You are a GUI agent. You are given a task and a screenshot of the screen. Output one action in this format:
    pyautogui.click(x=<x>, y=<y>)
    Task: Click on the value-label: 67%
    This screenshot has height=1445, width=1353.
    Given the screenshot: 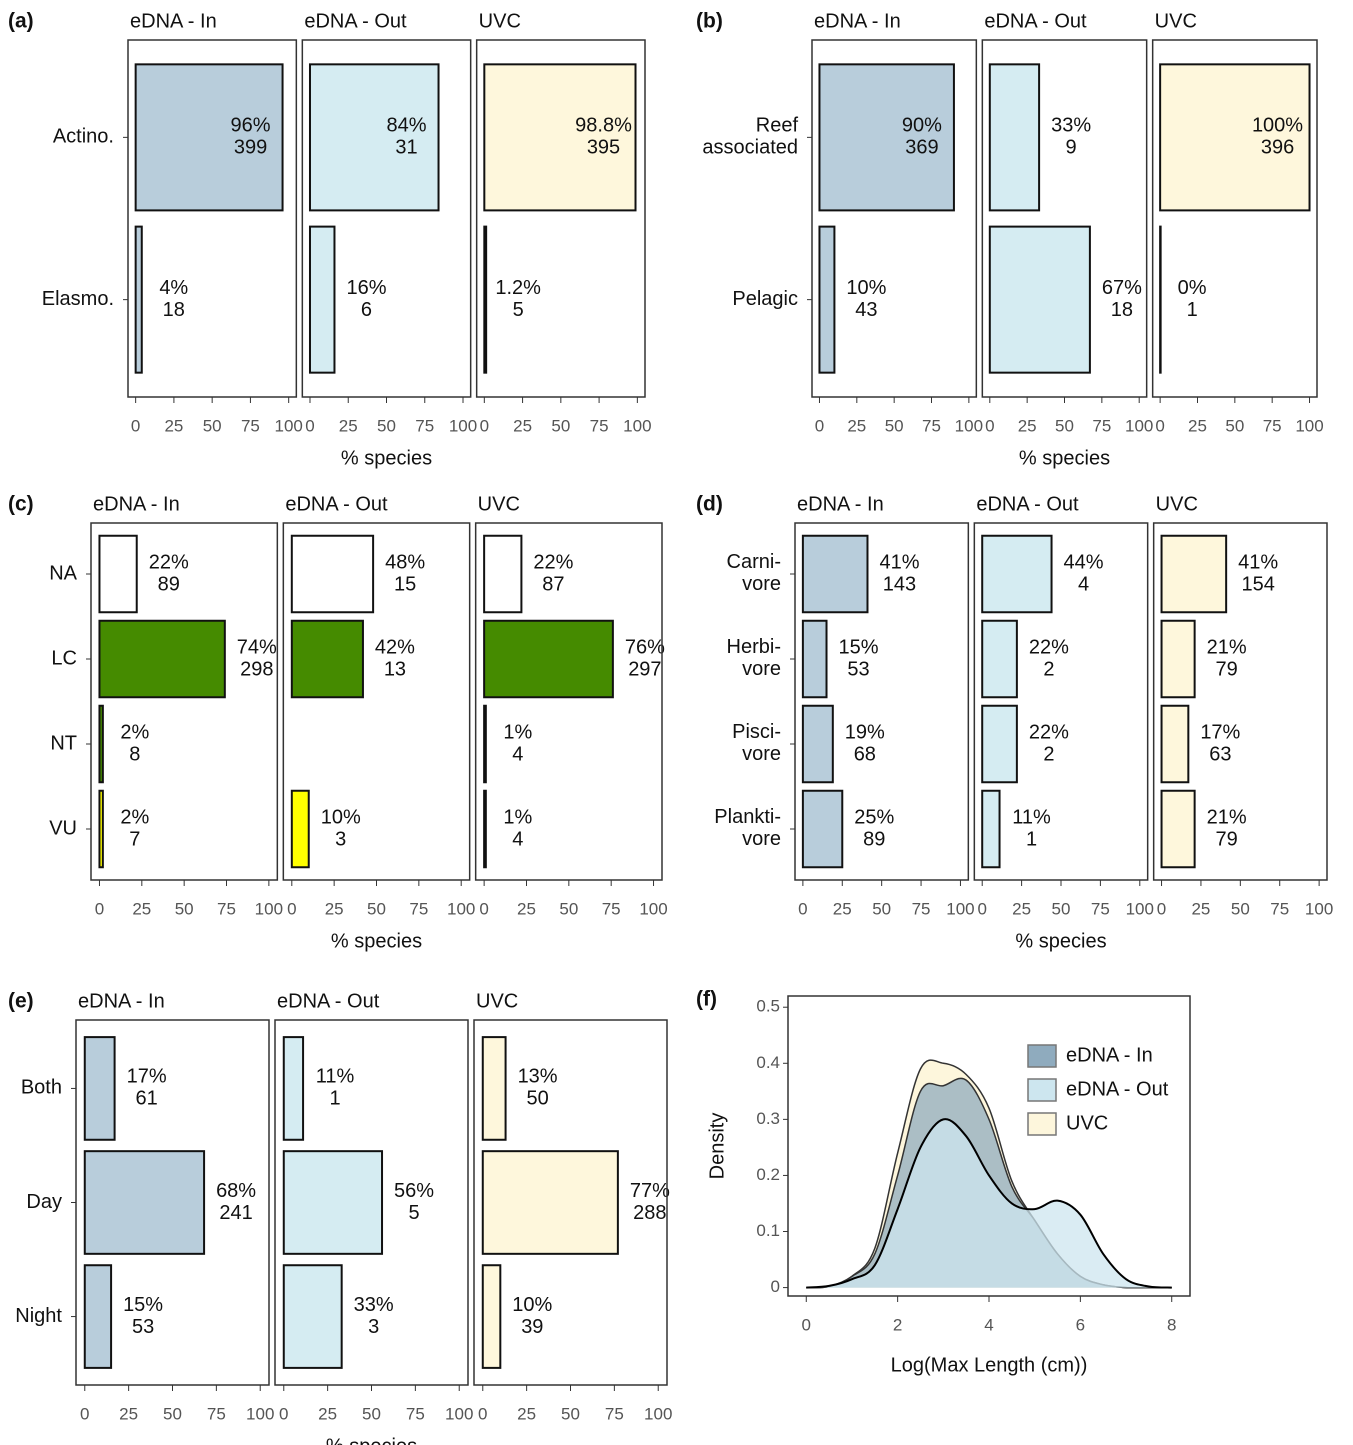 What is the action you would take?
    pyautogui.click(x=1122, y=288)
    